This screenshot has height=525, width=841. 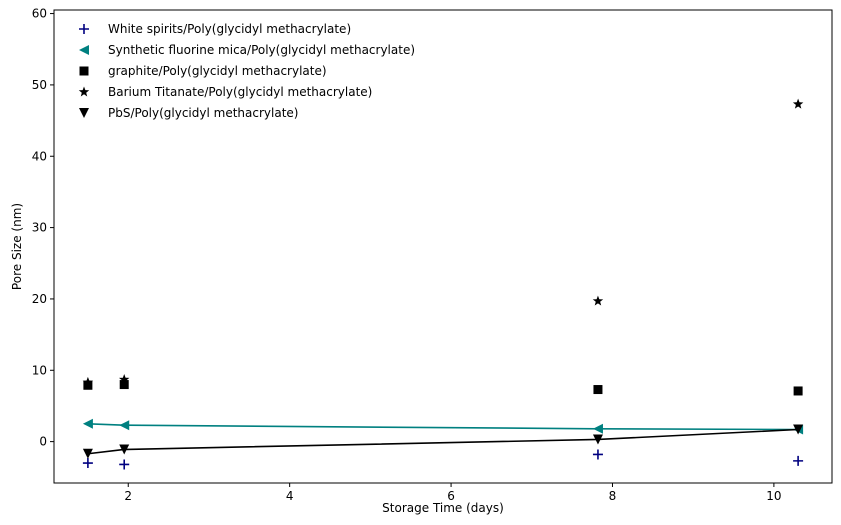 I want to click on legend-item: PbS/Poly(glycidyl methacrylate), so click(x=188, y=113).